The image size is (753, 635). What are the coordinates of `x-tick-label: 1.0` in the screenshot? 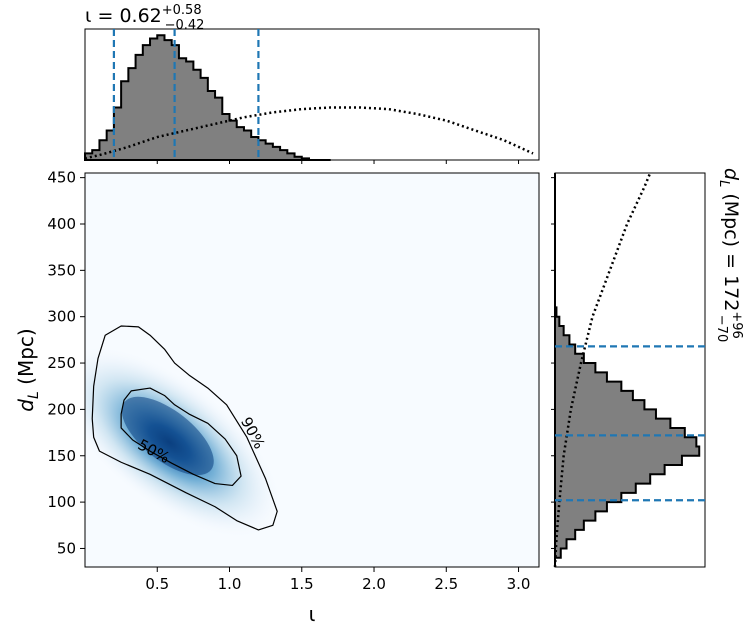 It's located at (230, 584).